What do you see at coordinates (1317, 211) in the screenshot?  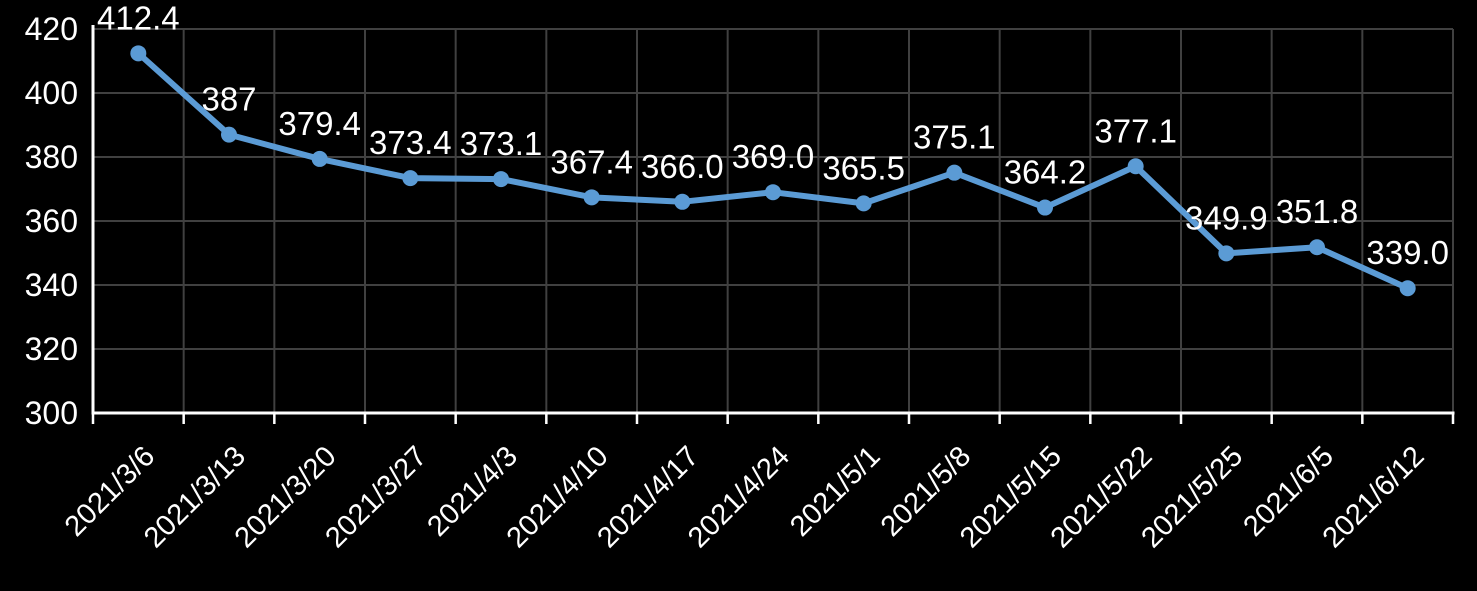 I see `data-point-label: 351.8` at bounding box center [1317, 211].